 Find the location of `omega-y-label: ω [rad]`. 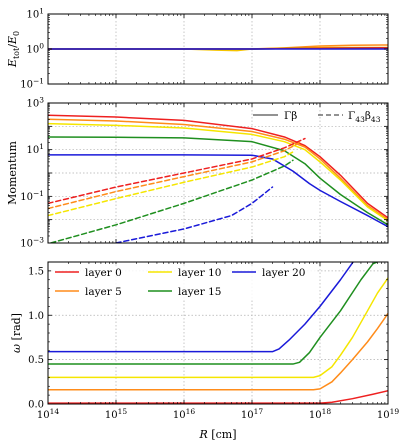

omega-y-label: ω [rad] is located at coordinates (16, 333).